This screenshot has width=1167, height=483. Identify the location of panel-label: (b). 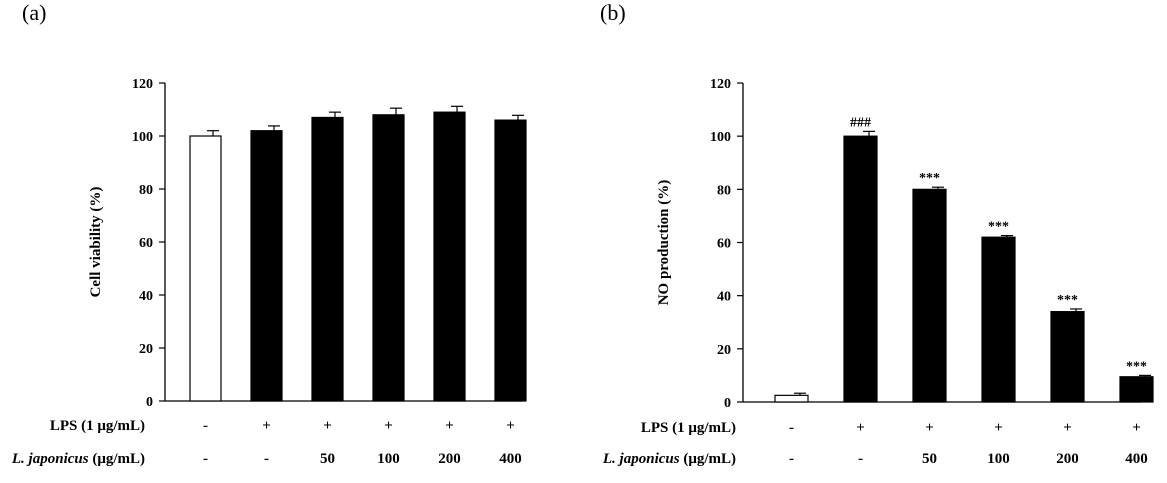
(613, 12).